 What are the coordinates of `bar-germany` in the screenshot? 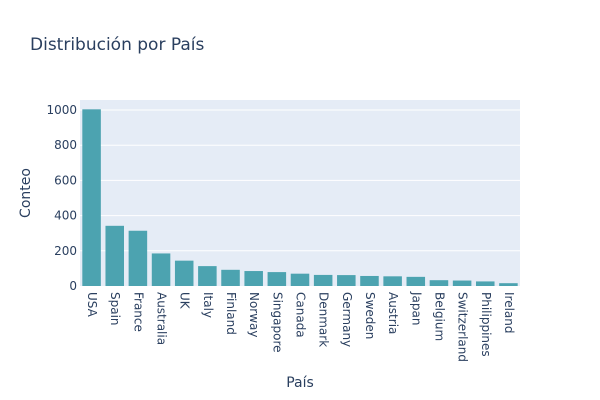 It's located at (346, 280).